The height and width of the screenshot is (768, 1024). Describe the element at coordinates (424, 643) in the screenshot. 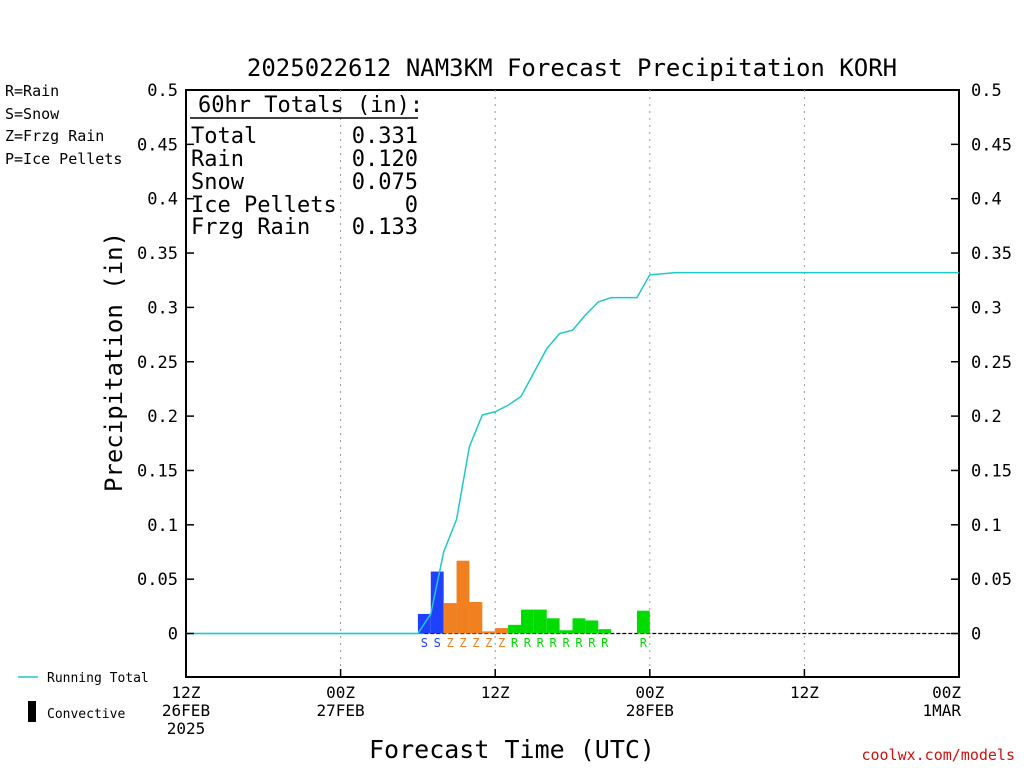

I see `ptype-label-0: S` at that location.